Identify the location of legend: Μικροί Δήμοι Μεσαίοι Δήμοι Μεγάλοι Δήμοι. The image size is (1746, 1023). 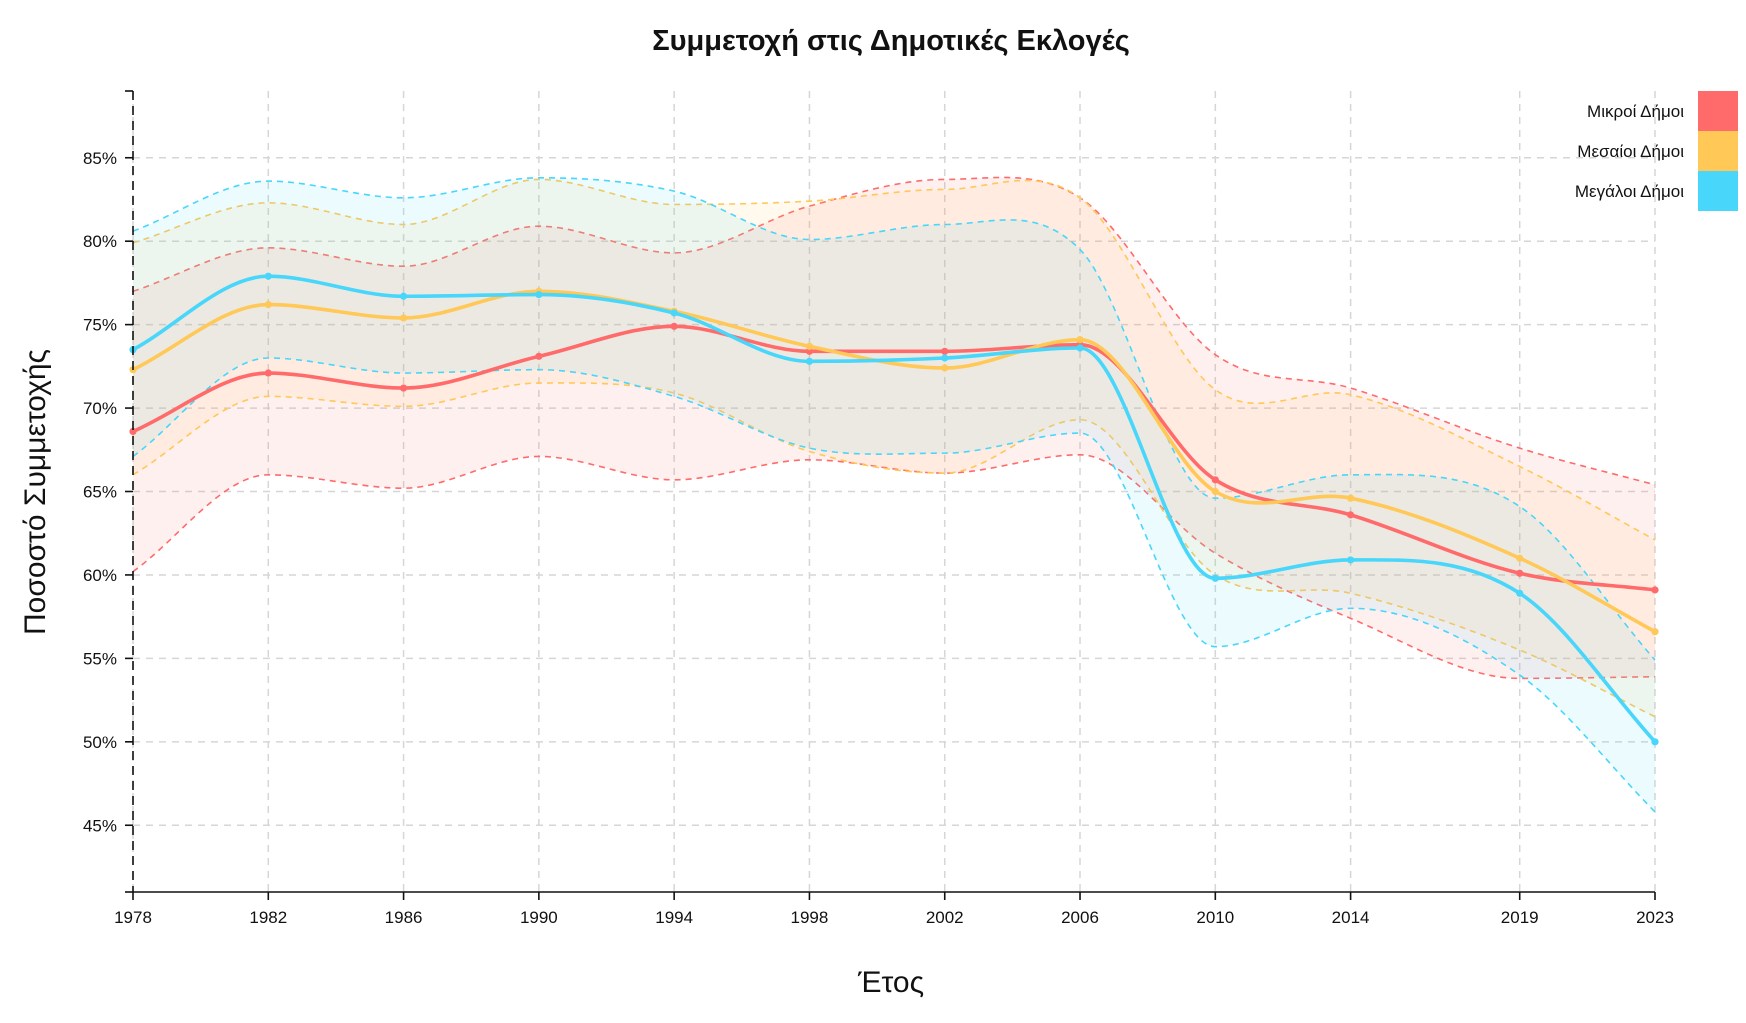
(1656, 151).